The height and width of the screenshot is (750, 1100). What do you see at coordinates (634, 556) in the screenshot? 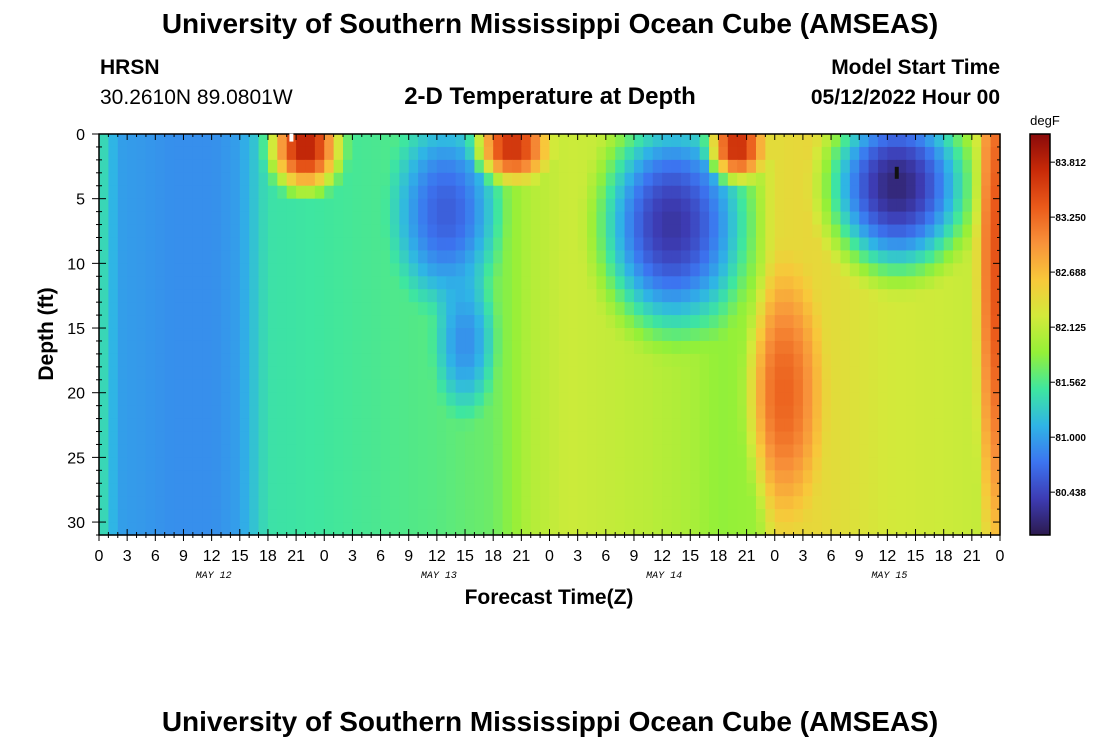
I see `x-tick-label: 9` at bounding box center [634, 556].